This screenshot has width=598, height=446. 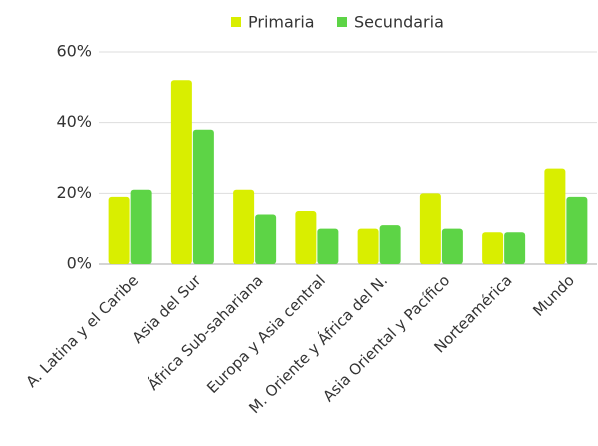 What do you see at coordinates (204, 332) in the screenshot?
I see `x-tick-label: África Sub-sahariana` at bounding box center [204, 332].